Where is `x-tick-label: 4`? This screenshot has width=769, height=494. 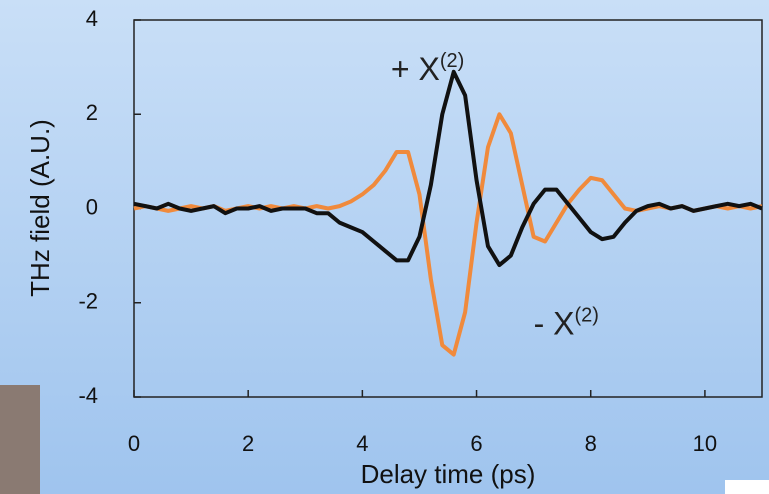 x-tick-label: 4 is located at coordinates (362, 443).